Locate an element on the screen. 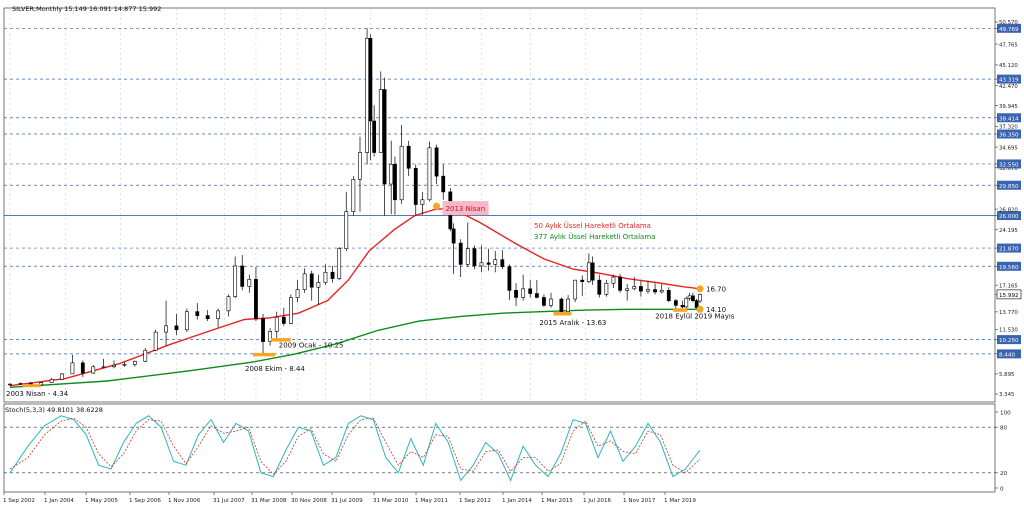 The height and width of the screenshot is (512, 1024). annotation-2009-ocak: 2009 Ocak - 10.25 is located at coordinates (311, 346).